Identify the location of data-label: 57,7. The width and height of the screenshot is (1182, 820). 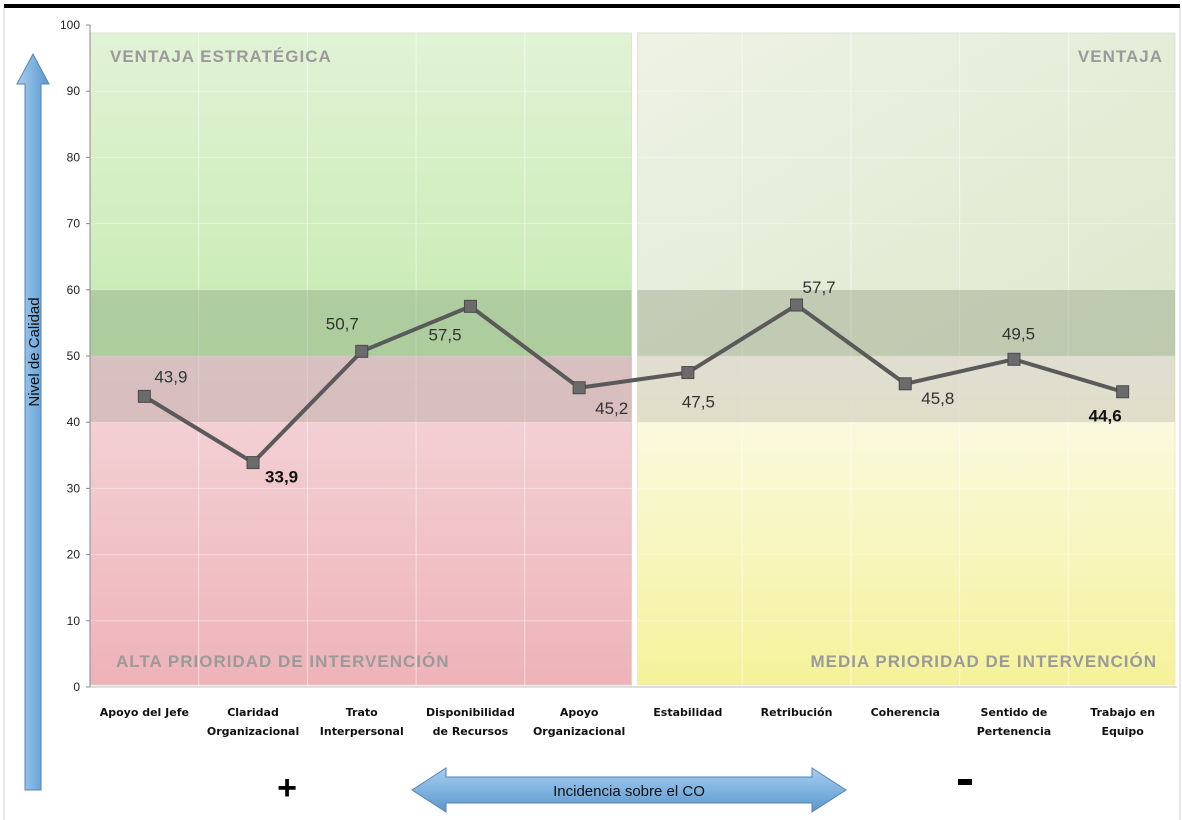
(819, 287).